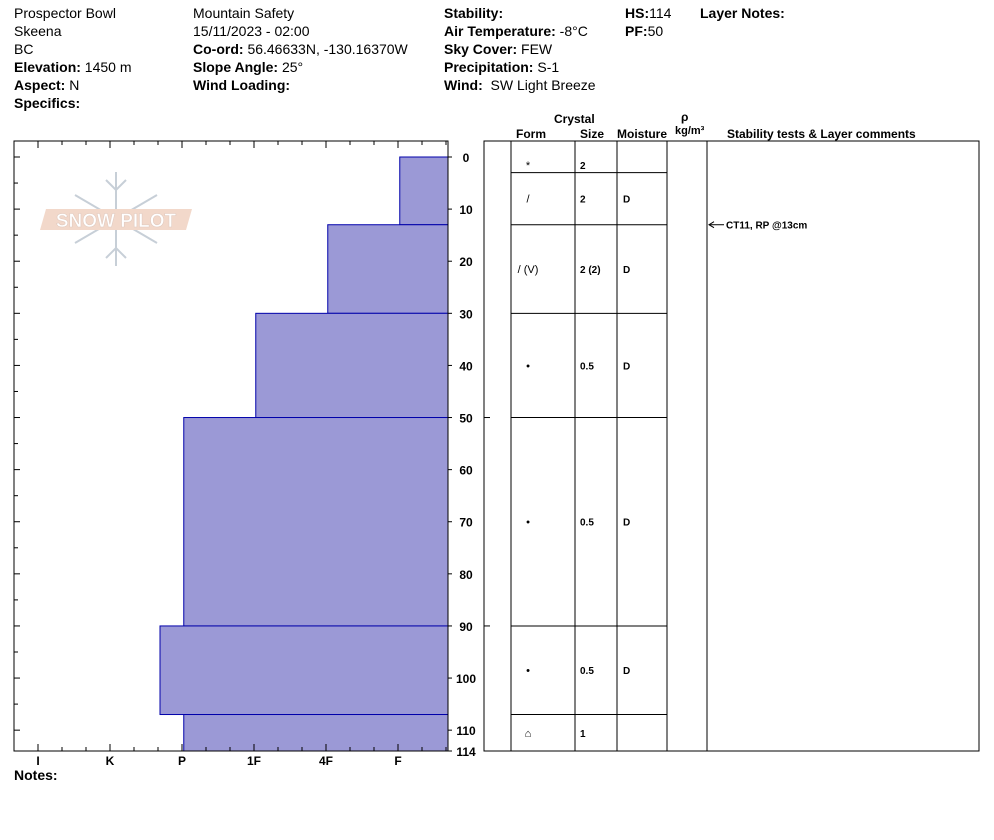 Image resolution: width=994 pixels, height=840 pixels. Describe the element at coordinates (466, 575) in the screenshot. I see `depth-label-80: 80` at that location.